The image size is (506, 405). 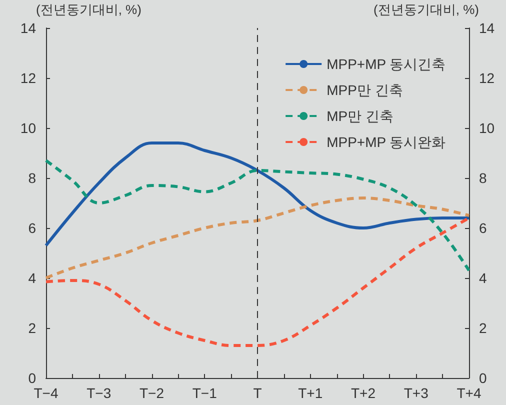 What do you see at coordinates (32, 328) in the screenshot?
I see `y-tick-label: 2` at bounding box center [32, 328].